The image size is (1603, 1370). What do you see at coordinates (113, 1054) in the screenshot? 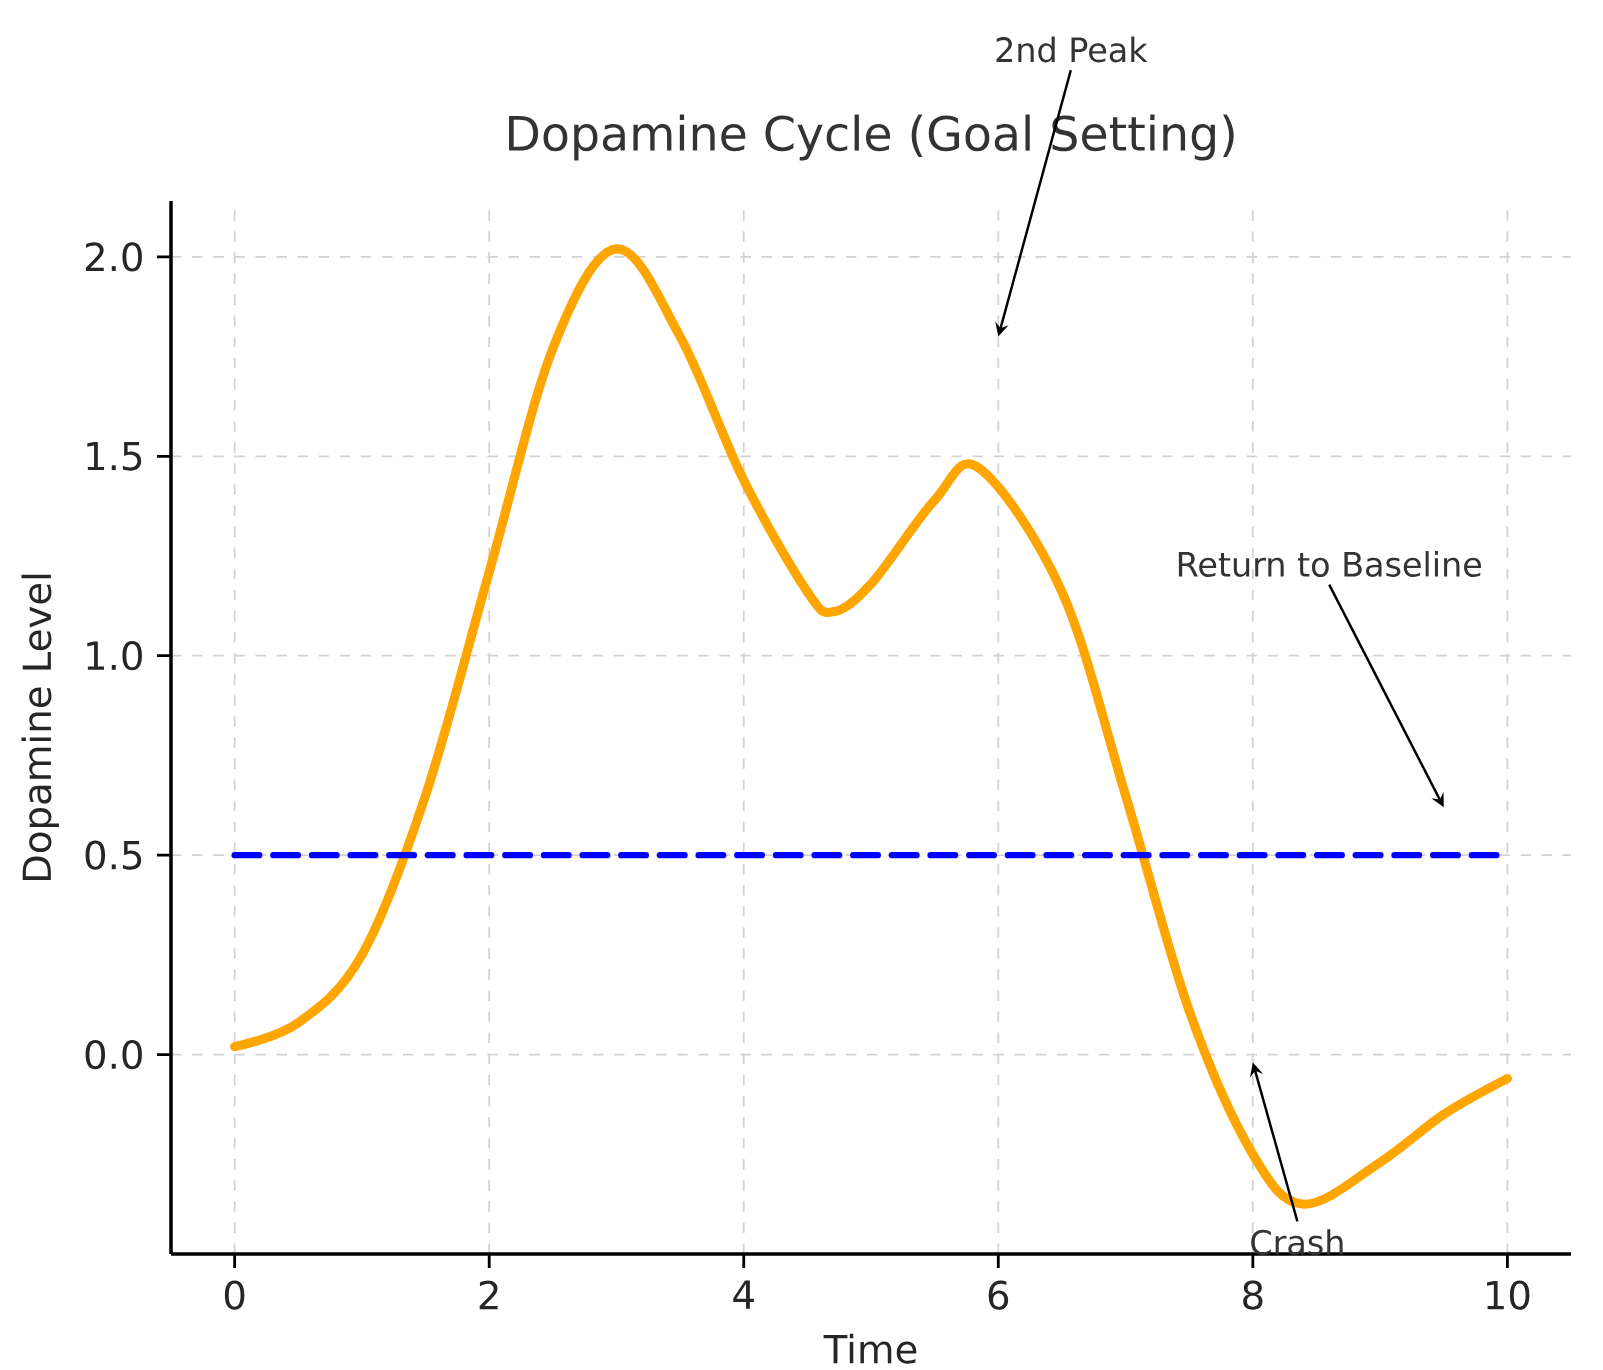
I see `y-tick-label: 0.0` at bounding box center [113, 1054].